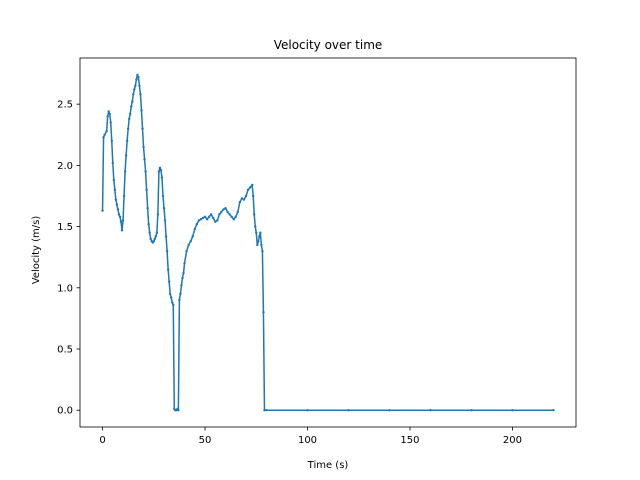 The width and height of the screenshot is (640, 480). What do you see at coordinates (65, 105) in the screenshot?
I see `y-tick-label: 2.5` at bounding box center [65, 105].